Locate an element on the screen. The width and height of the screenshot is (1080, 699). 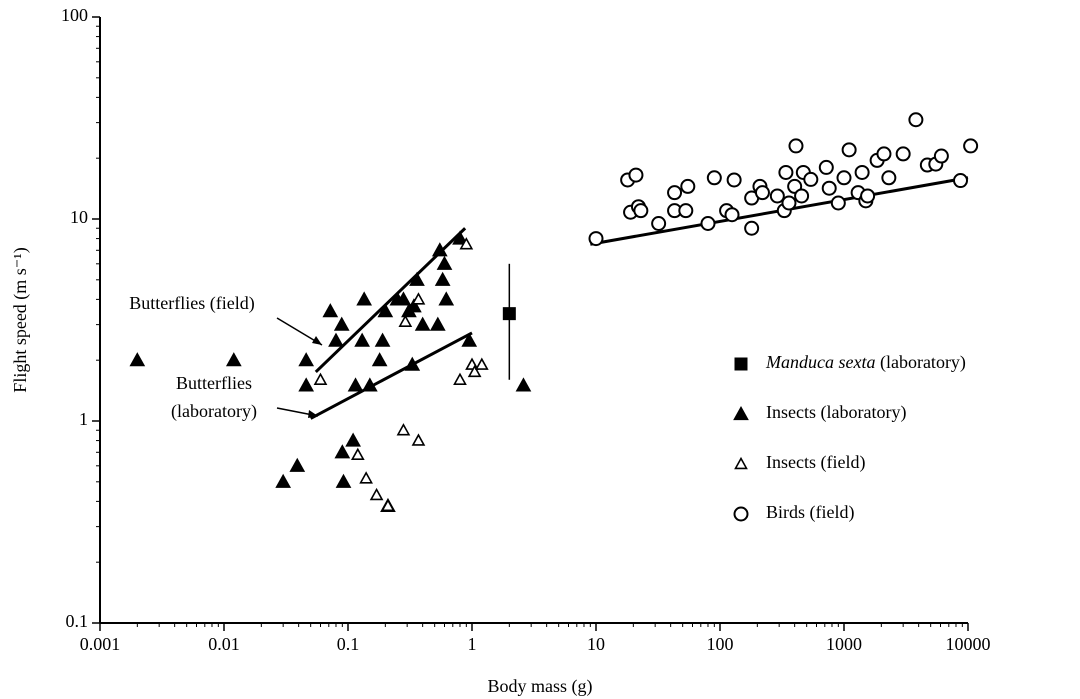
arrow-head is located at coordinates (317, 340).